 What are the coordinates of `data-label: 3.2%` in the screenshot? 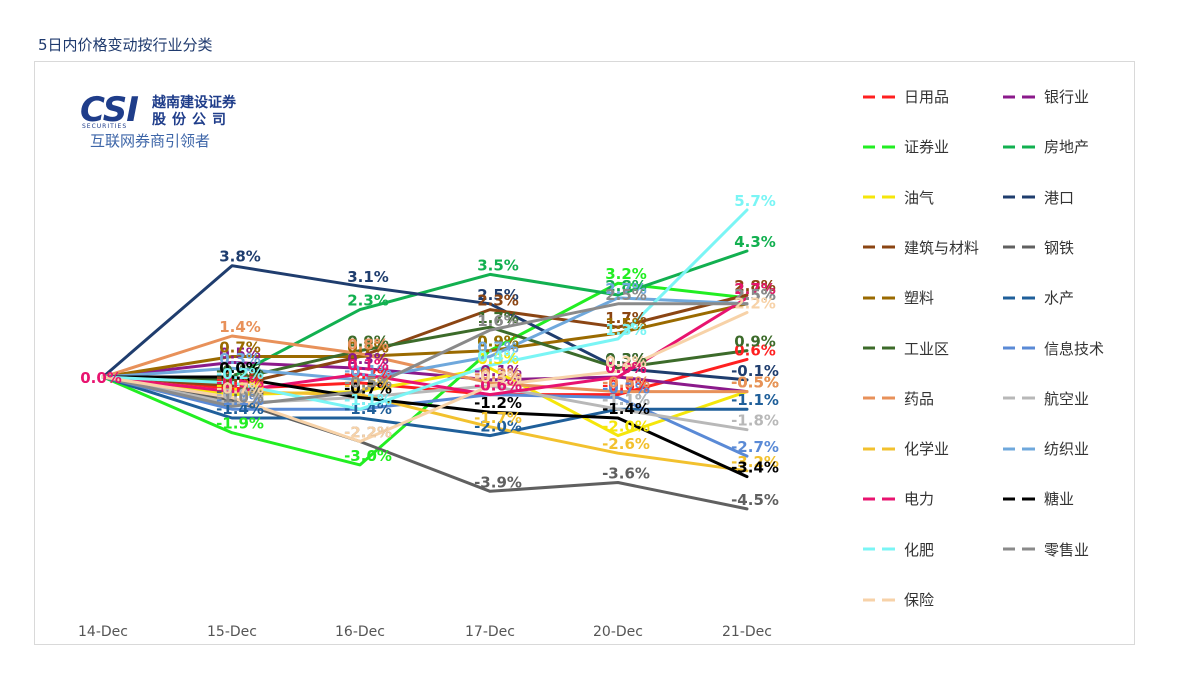 It's located at (626, 274).